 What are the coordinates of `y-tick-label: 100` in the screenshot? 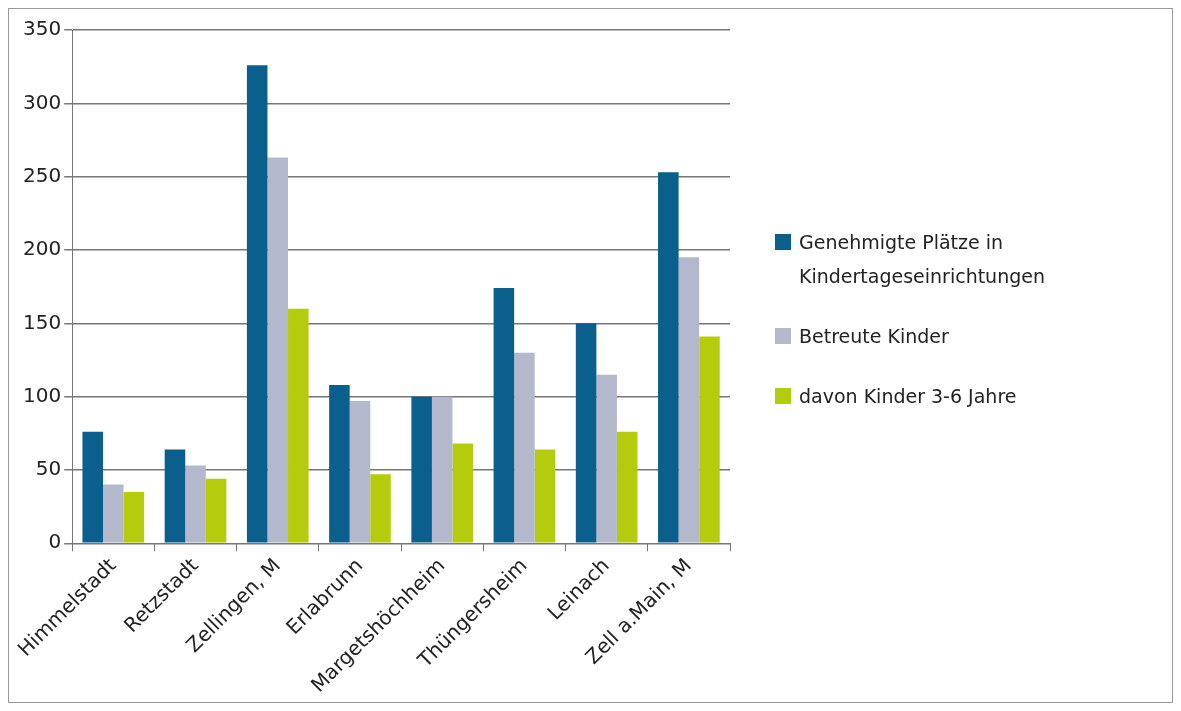 It's located at (42, 394).